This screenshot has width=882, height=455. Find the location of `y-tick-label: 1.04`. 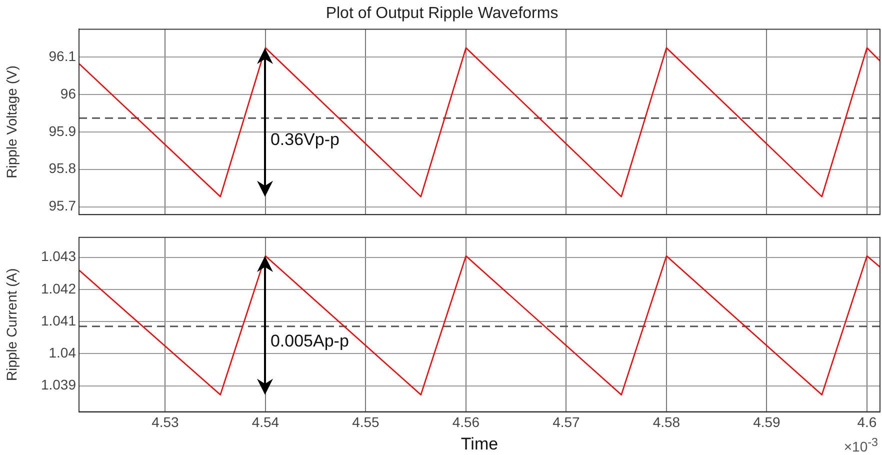

y-tick-label: 1.04 is located at coordinates (62, 352).